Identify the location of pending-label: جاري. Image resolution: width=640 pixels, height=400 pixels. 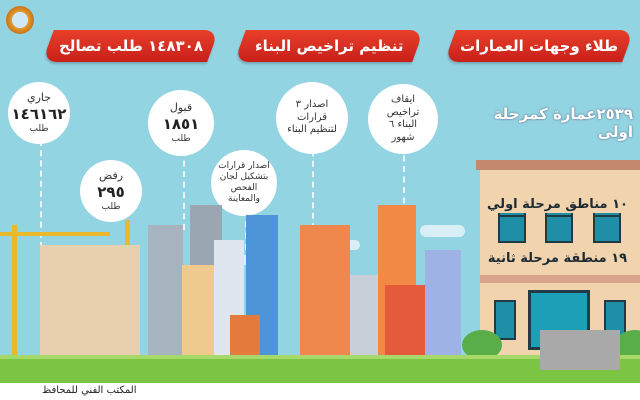
(39, 98).